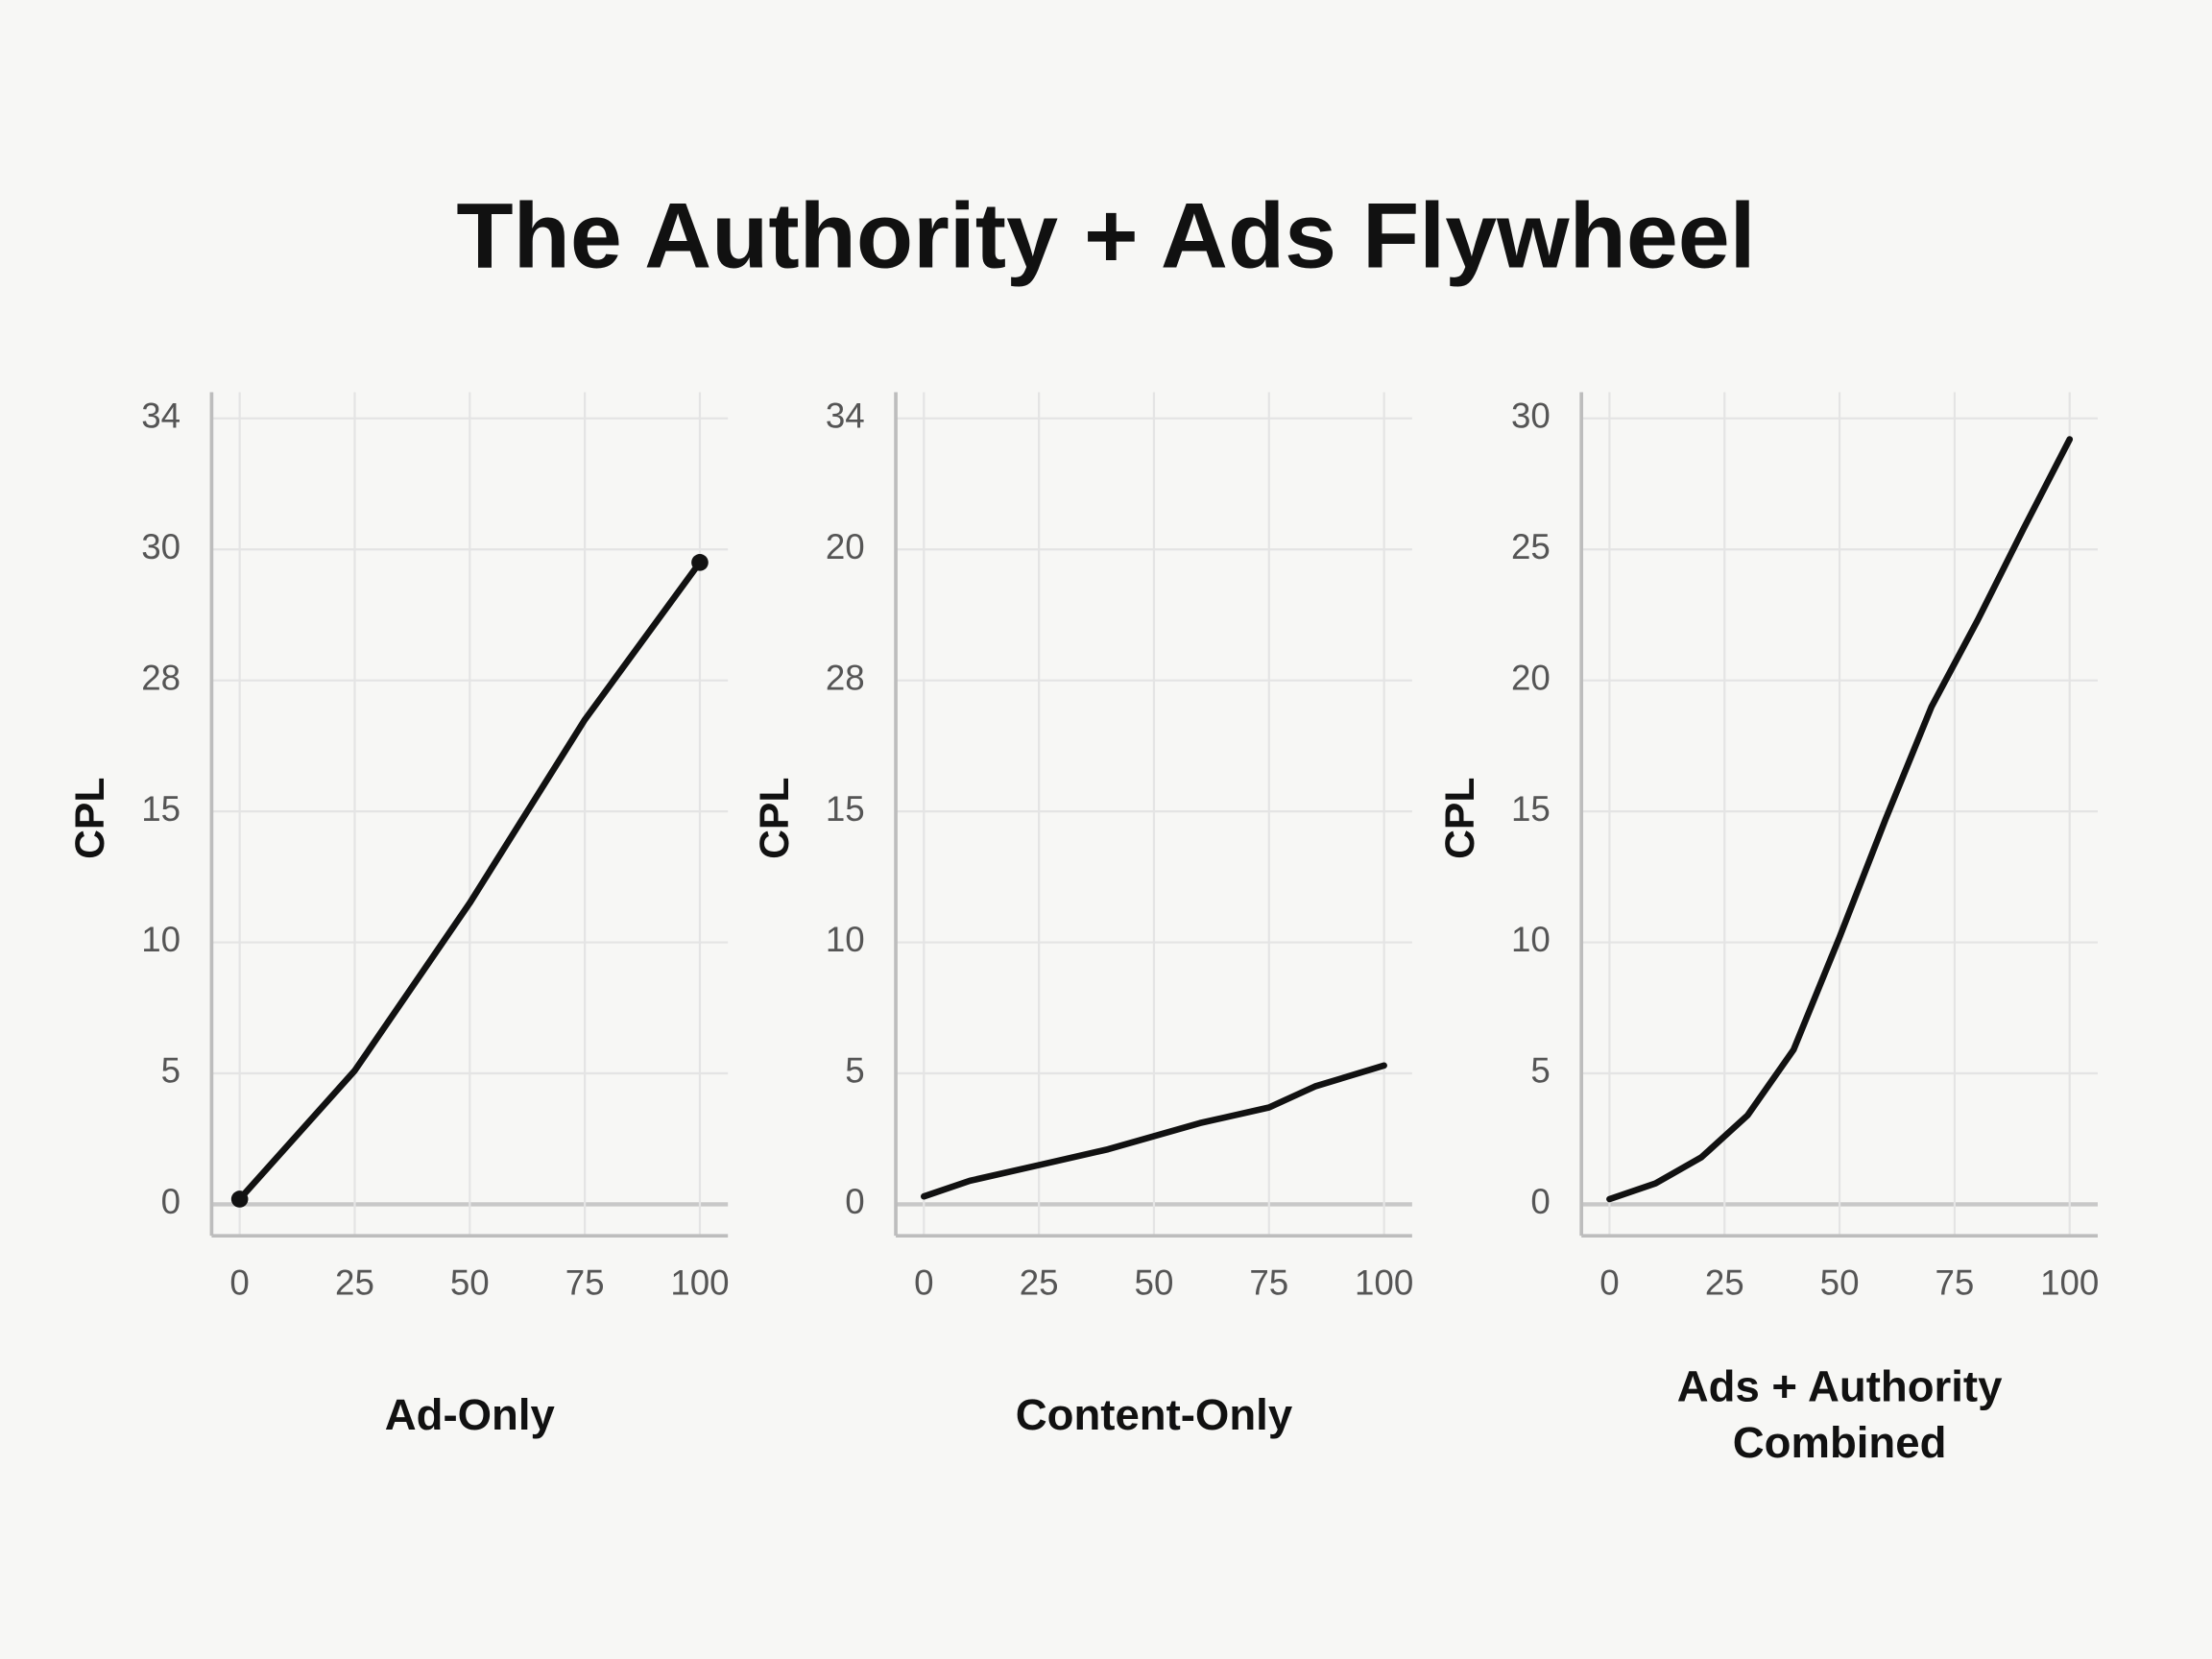 This screenshot has height=1659, width=2212. Describe the element at coordinates (471, 1414) in the screenshot. I see `x-axis-label: Ad-Only` at that location.